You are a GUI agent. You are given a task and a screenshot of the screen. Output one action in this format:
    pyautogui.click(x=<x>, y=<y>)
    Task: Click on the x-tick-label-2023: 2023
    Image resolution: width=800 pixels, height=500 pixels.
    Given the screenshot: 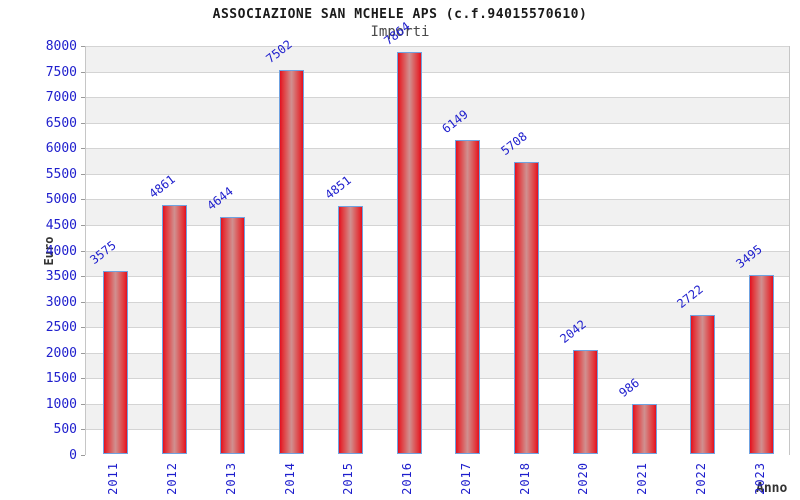 What is the action you would take?
    pyautogui.click(x=759, y=478)
    